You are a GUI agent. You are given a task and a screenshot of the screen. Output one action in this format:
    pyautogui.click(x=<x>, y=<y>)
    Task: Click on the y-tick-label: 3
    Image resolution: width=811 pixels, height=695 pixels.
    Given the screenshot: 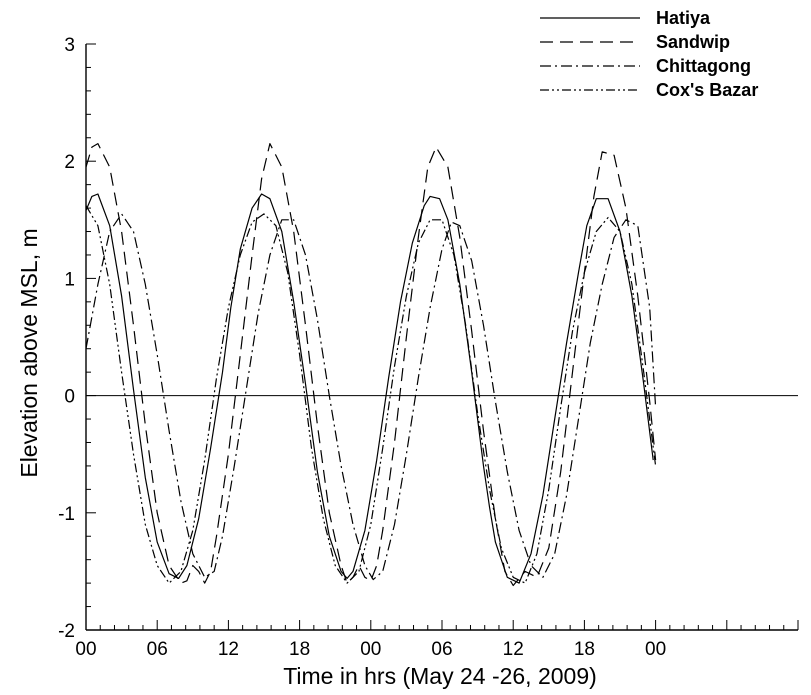 What is the action you would take?
    pyautogui.click(x=69, y=45)
    